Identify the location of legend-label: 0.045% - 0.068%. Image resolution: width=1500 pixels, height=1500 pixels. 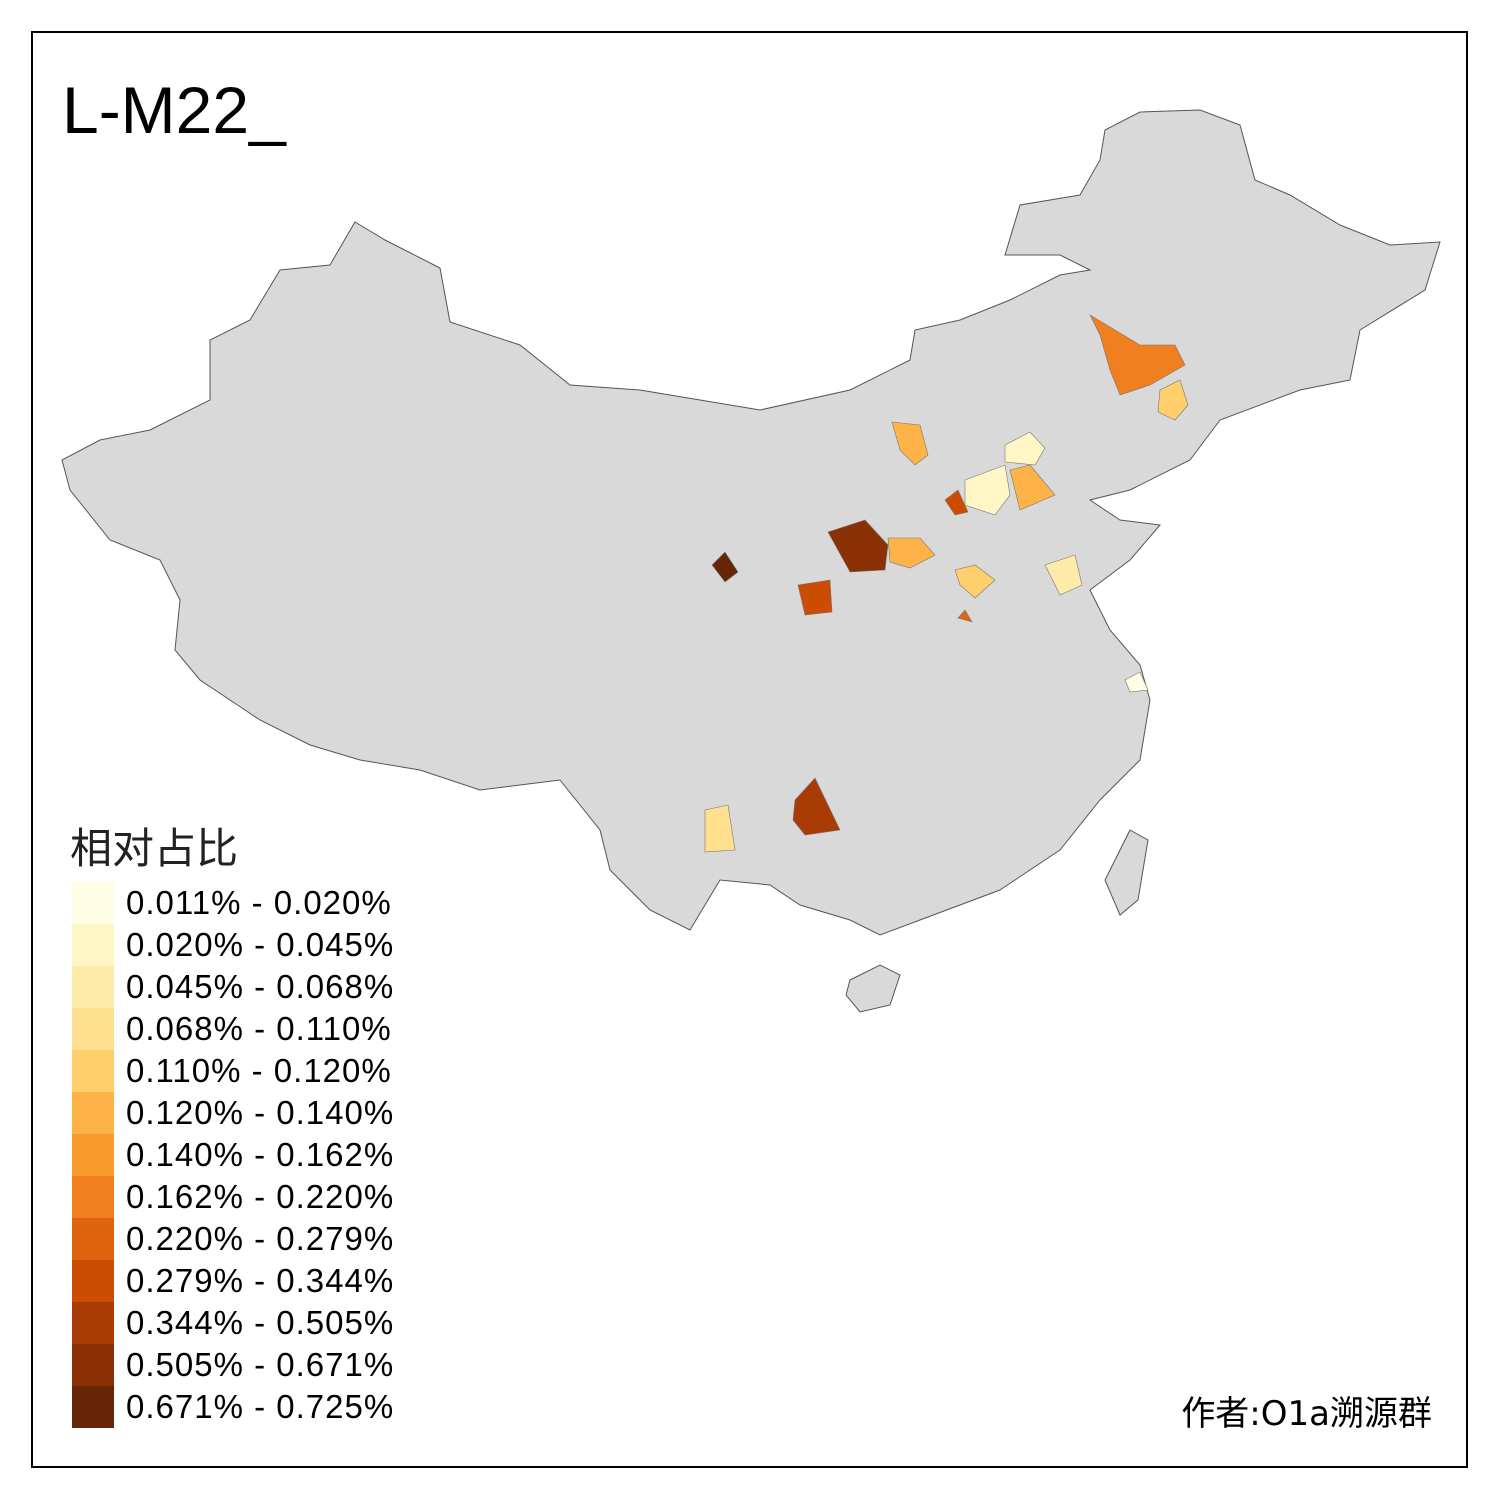
(260, 986).